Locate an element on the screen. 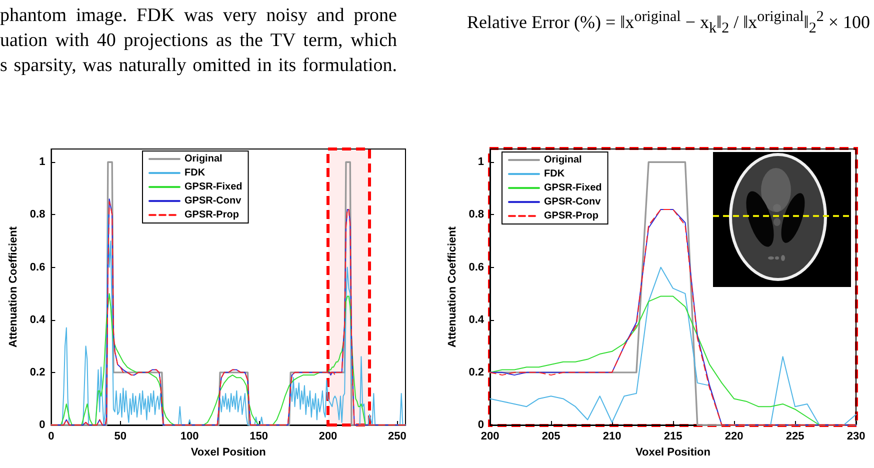  text: Relative Error (%) = ‖x$^{original}$ − x$_{k}$‖$_{2}$ / ‖x$^{original}$‖$_{2}$$^{2}$ × 100 is located at coordinates (668, 23).